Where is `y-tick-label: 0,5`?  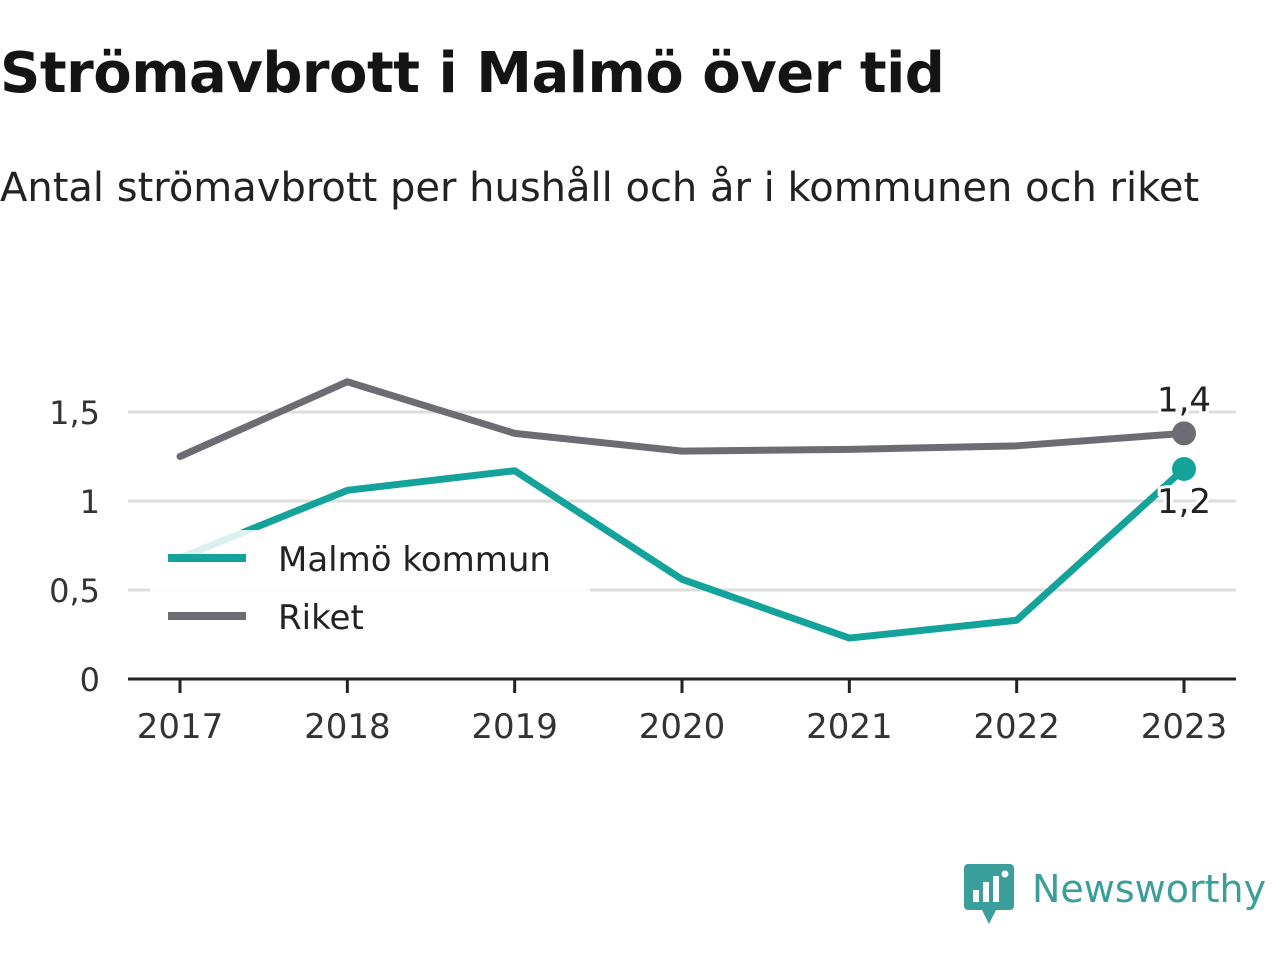 y-tick-label: 0,5 is located at coordinates (74, 591).